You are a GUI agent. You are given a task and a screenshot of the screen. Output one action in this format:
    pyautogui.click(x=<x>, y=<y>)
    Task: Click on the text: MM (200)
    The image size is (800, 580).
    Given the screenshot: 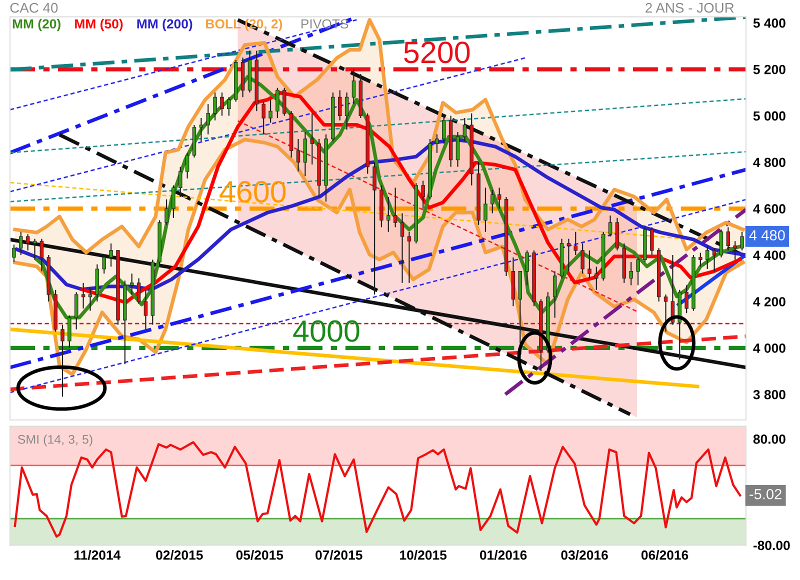 What is the action you would take?
    pyautogui.click(x=164, y=25)
    